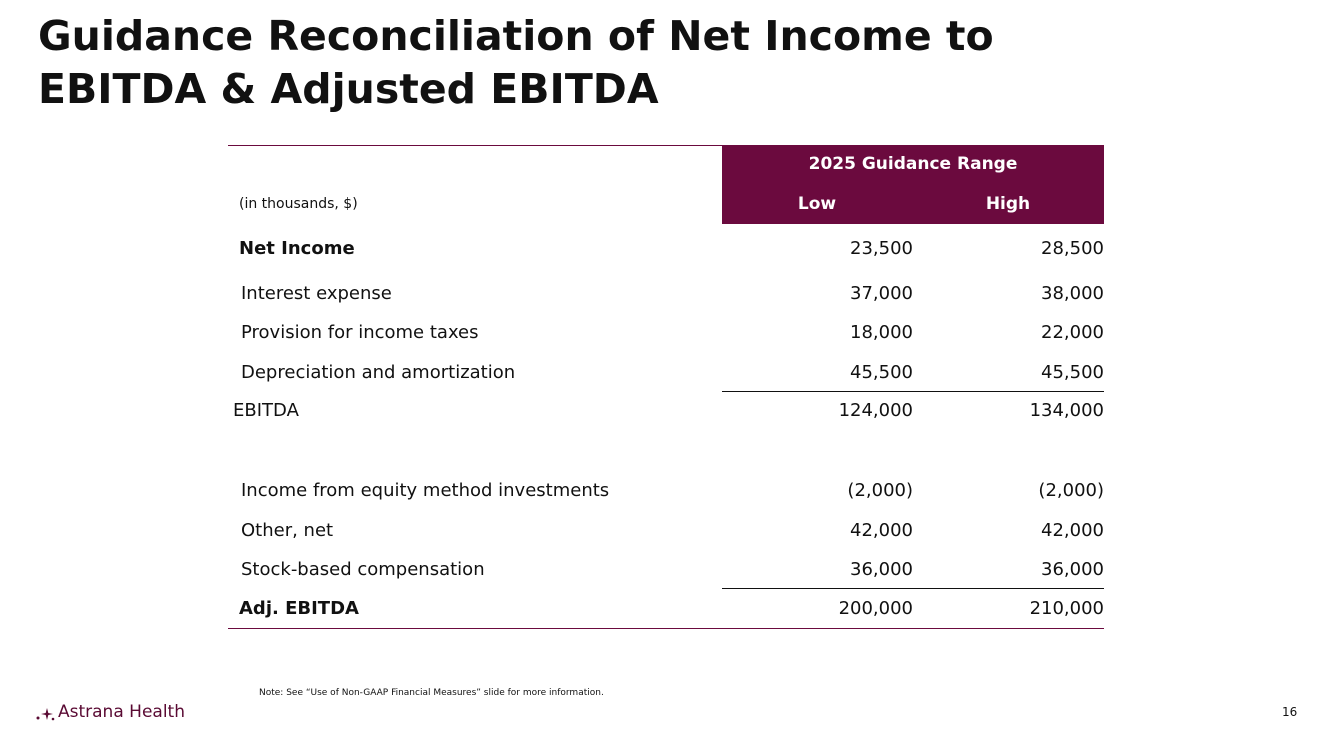 This screenshot has height=749, width=1333. What do you see at coordinates (913, 184) in the screenshot?
I see `header-band` at bounding box center [913, 184].